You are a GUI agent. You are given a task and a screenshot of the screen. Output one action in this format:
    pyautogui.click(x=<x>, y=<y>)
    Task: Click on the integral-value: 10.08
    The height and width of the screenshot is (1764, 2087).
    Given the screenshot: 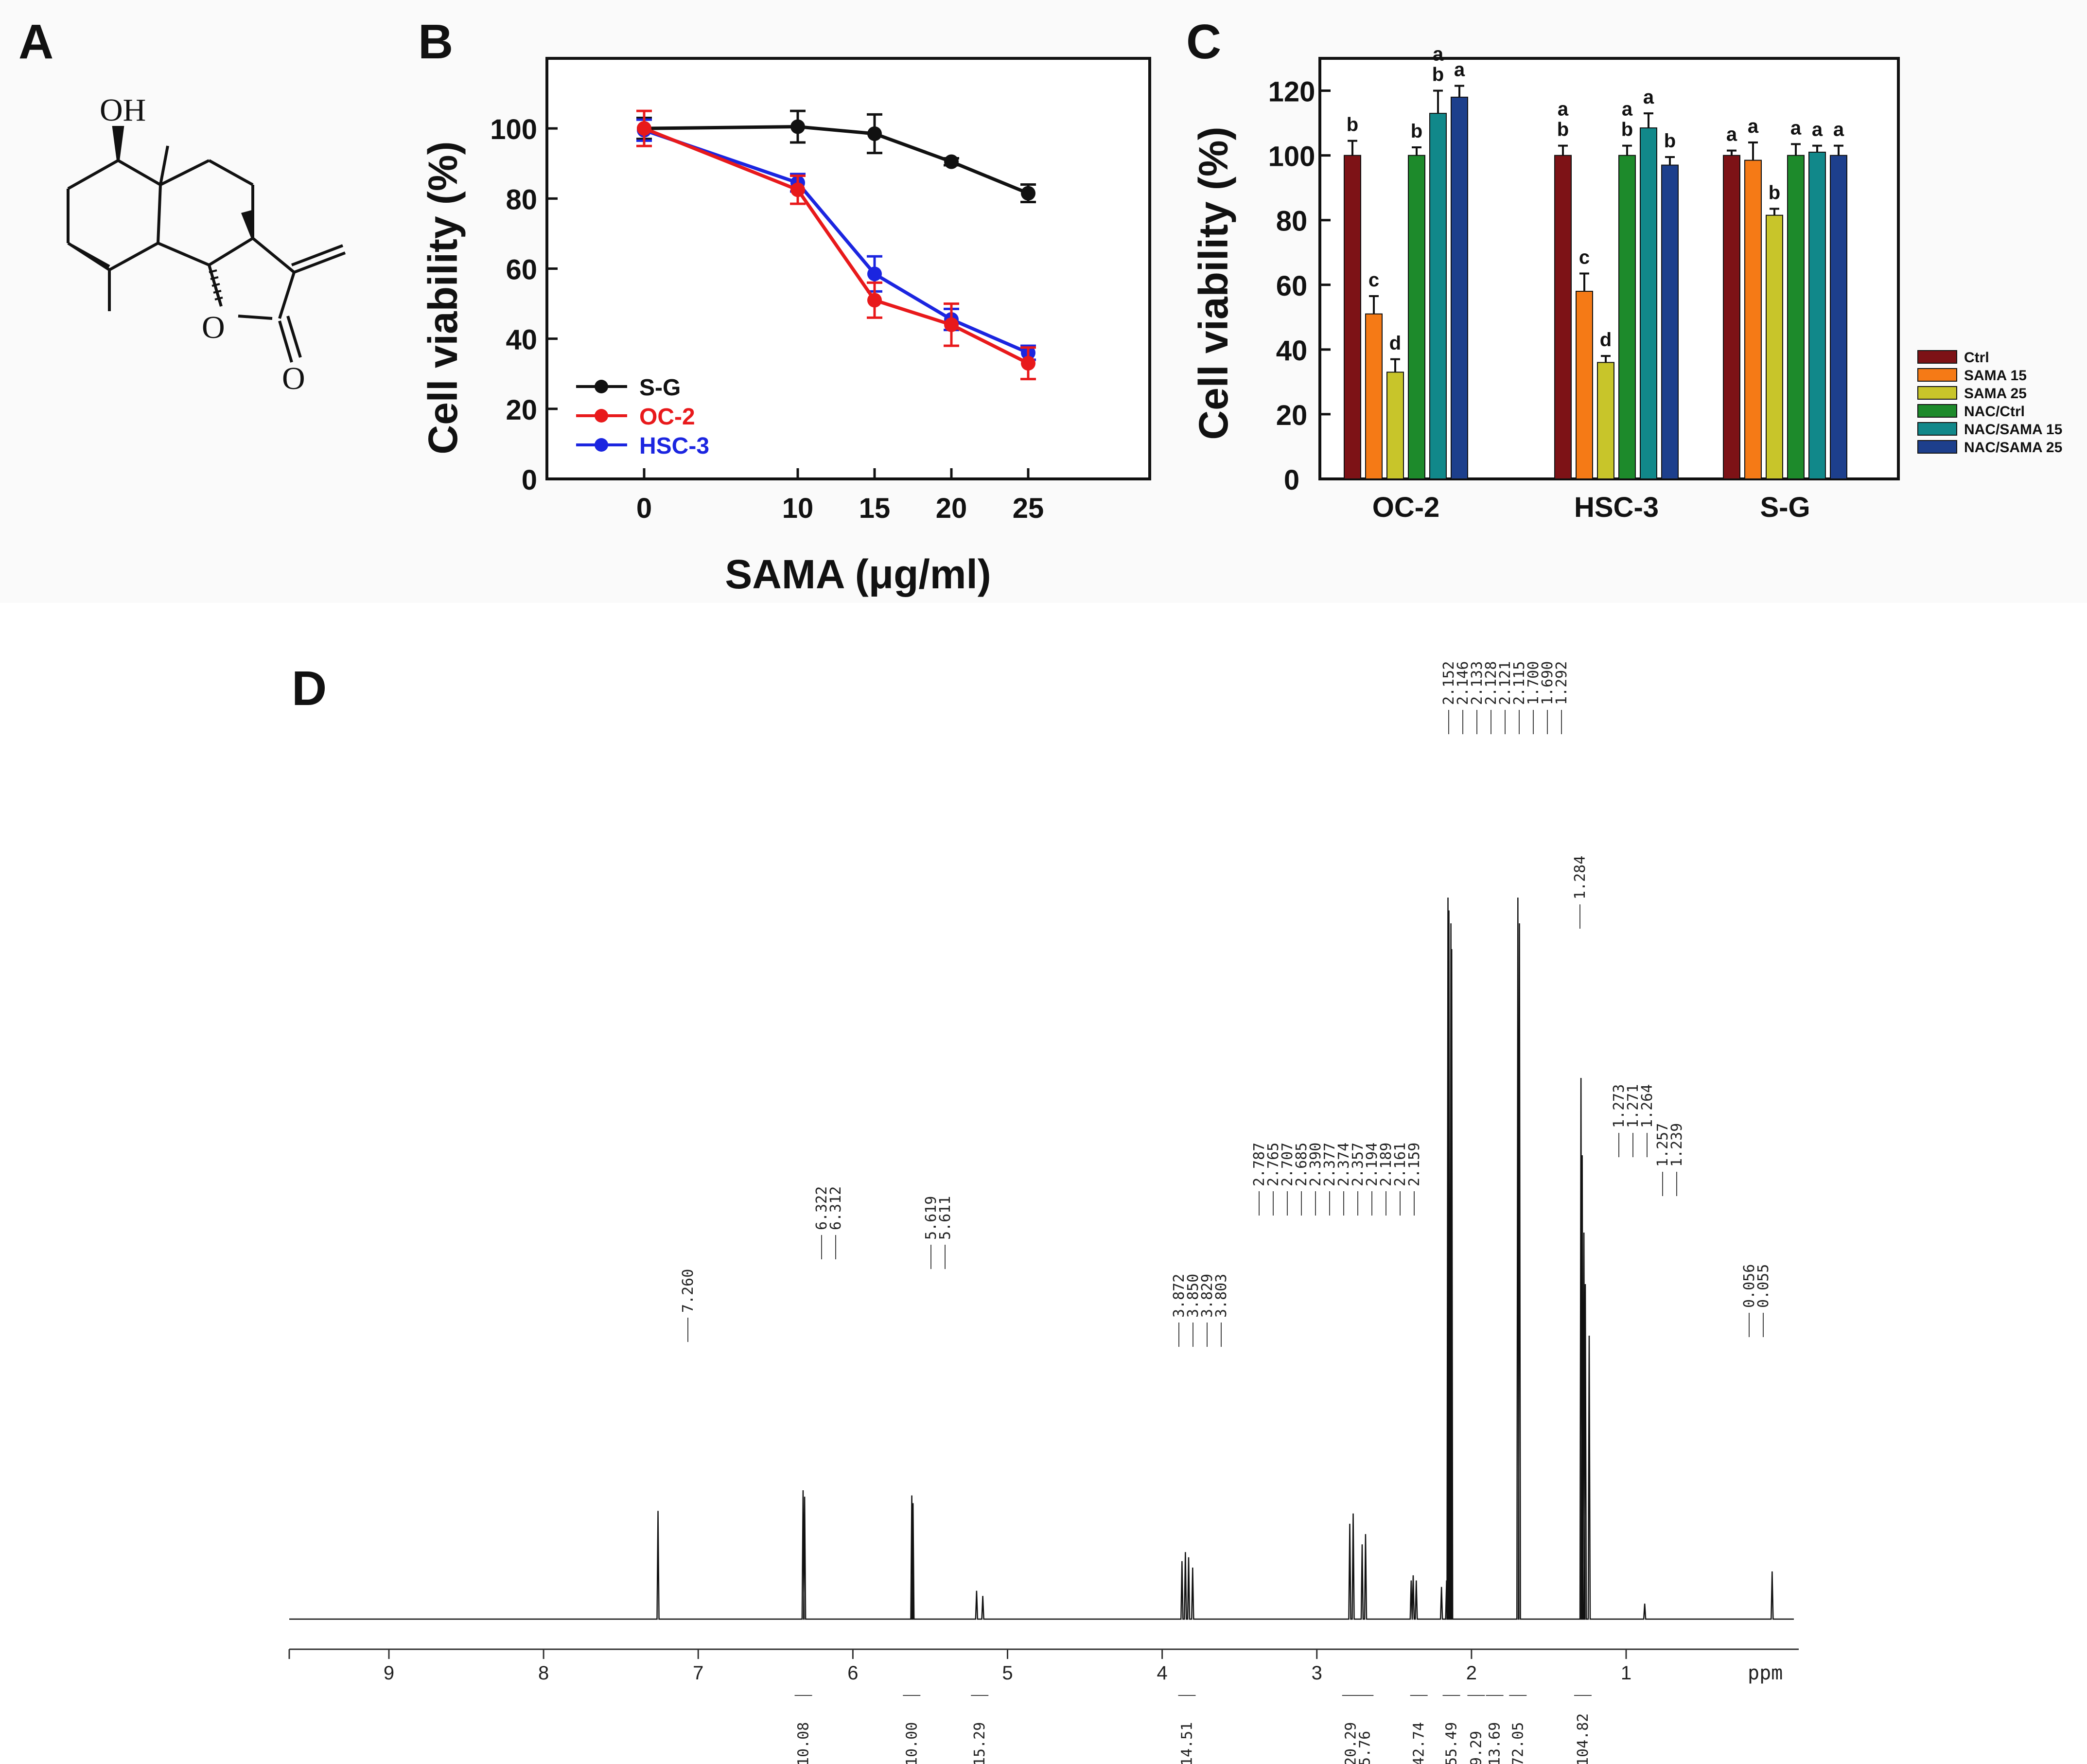 What is the action you would take?
    pyautogui.click(x=803, y=1743)
    